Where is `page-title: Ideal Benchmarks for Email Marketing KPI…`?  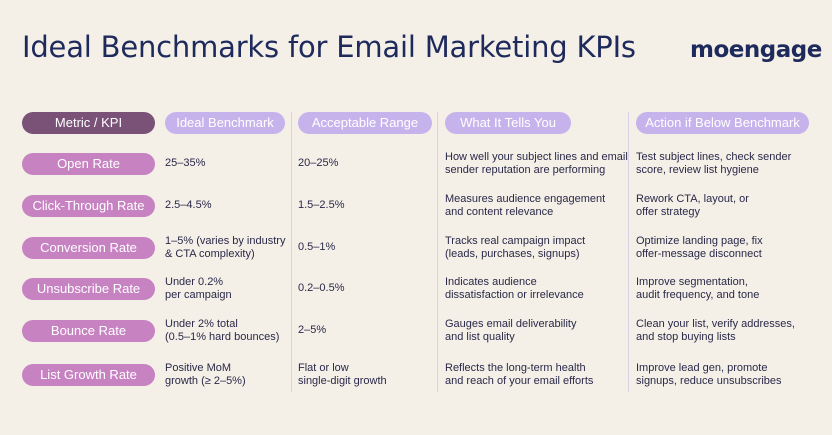 page-title: Ideal Benchmarks for Email Marketing KPI… is located at coordinates (329, 47).